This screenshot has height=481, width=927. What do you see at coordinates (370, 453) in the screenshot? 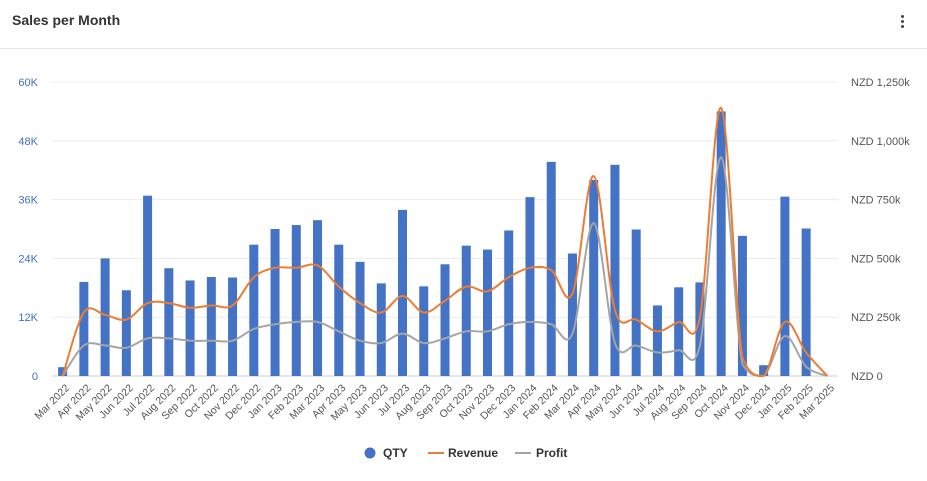
I see `legend-qty-swatch` at bounding box center [370, 453].